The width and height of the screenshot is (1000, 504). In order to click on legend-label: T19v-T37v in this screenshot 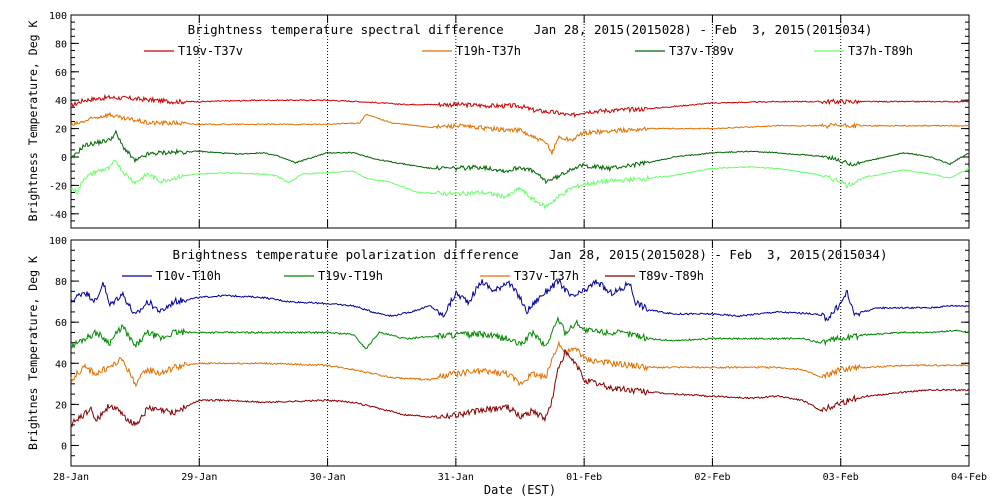, I will do `click(210, 51)`.